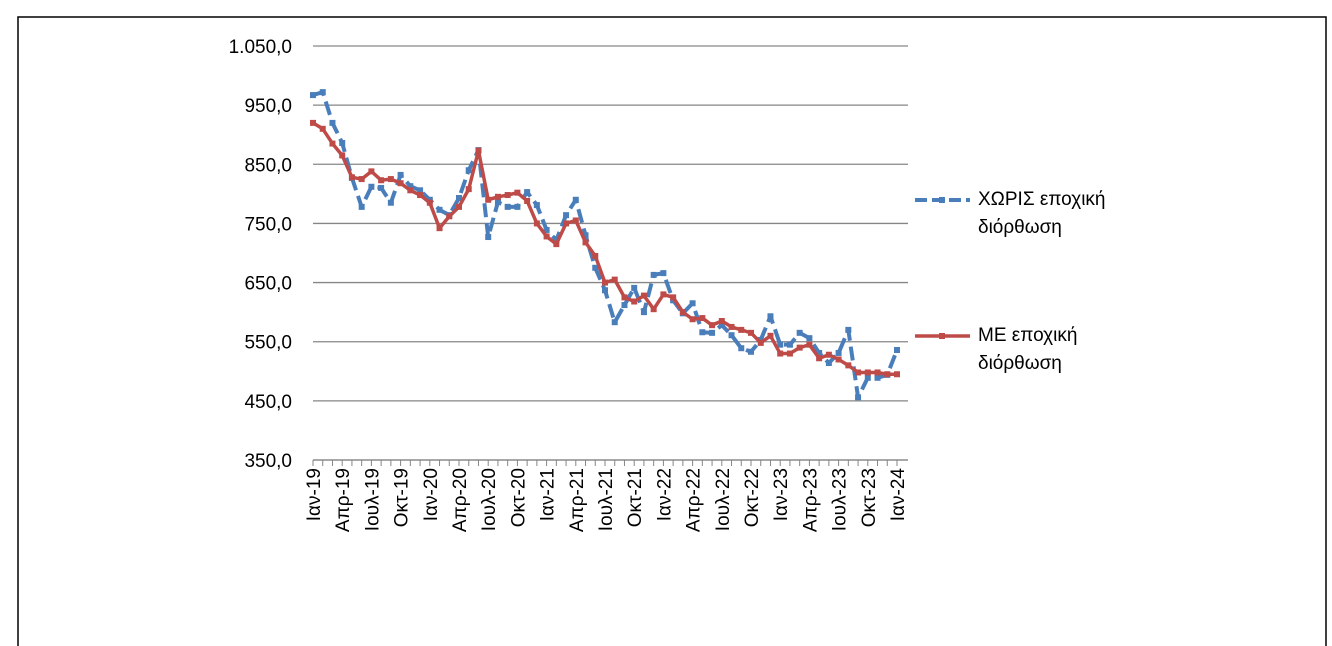 The width and height of the screenshot is (1332, 646). What do you see at coordinates (268, 165) in the screenshot?
I see `y-tick-label: 850,0` at bounding box center [268, 165].